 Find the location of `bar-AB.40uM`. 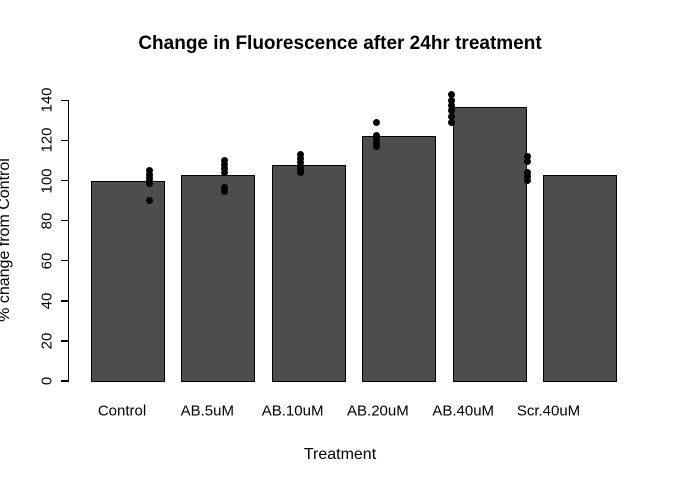

bar-AB.40uM is located at coordinates (489, 244).